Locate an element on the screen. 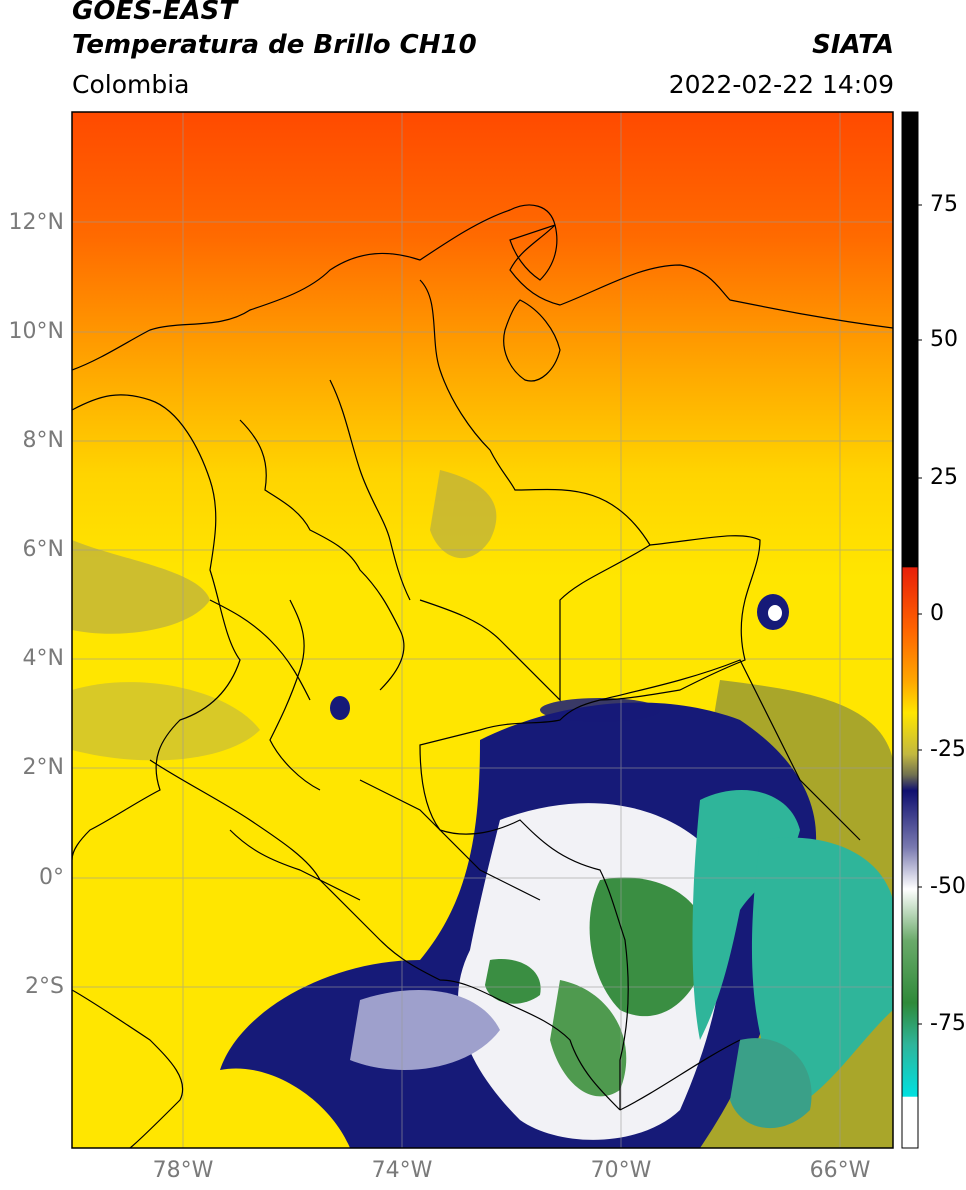  title-region: Colombia is located at coordinates (131, 84).